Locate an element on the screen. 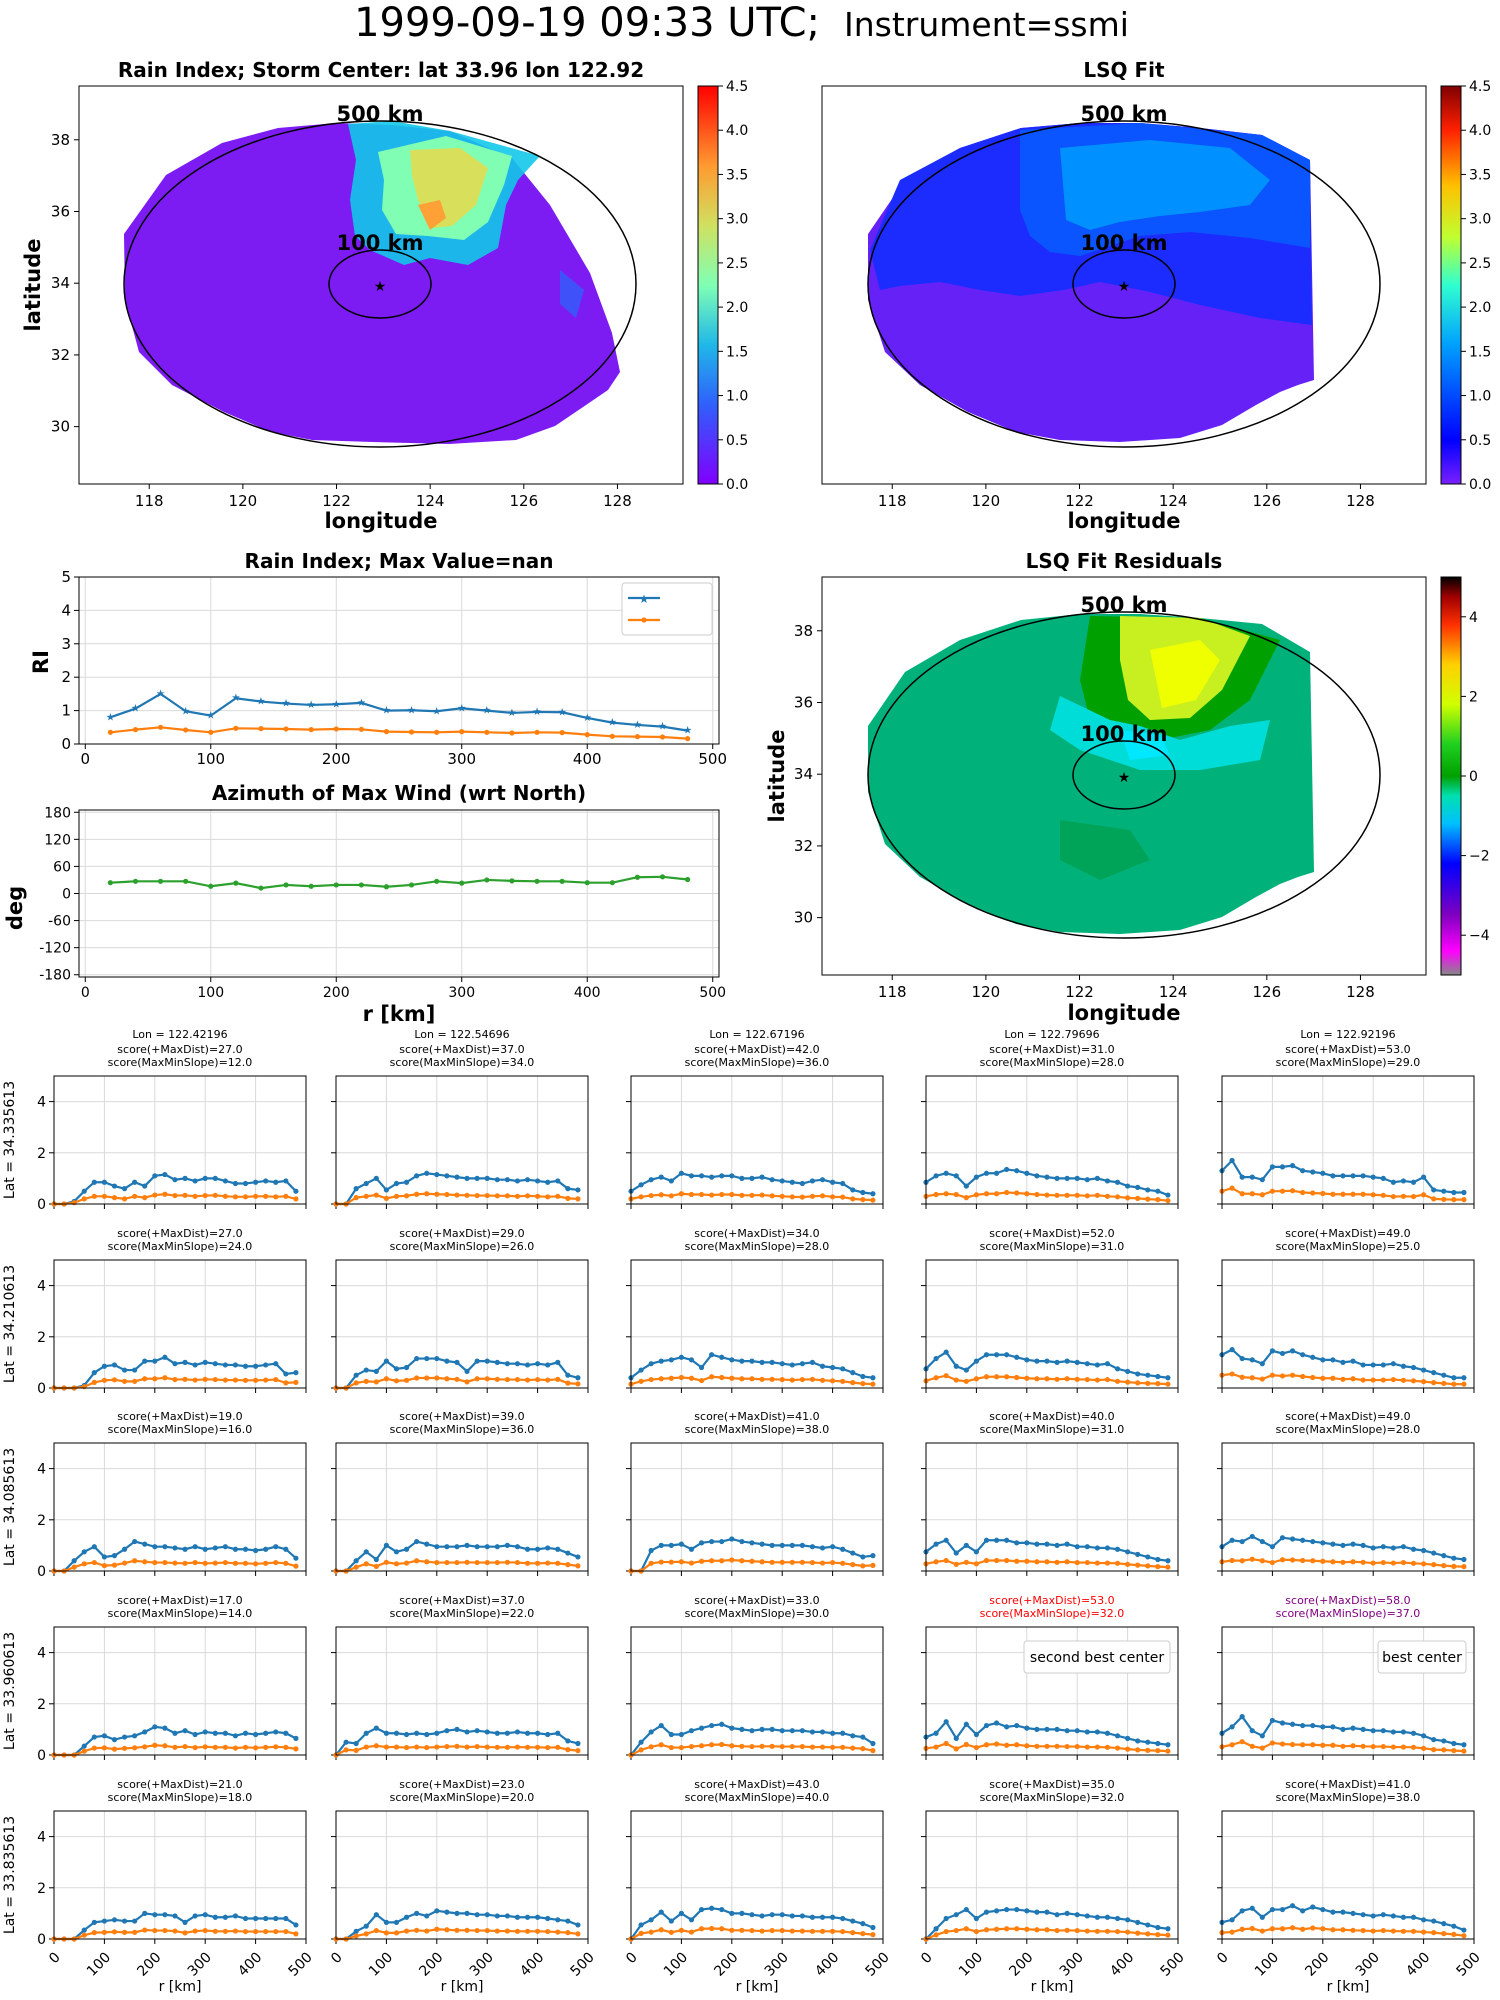 This screenshot has width=1500, height=2000. y-tick-label: 5 is located at coordinates (66, 577).